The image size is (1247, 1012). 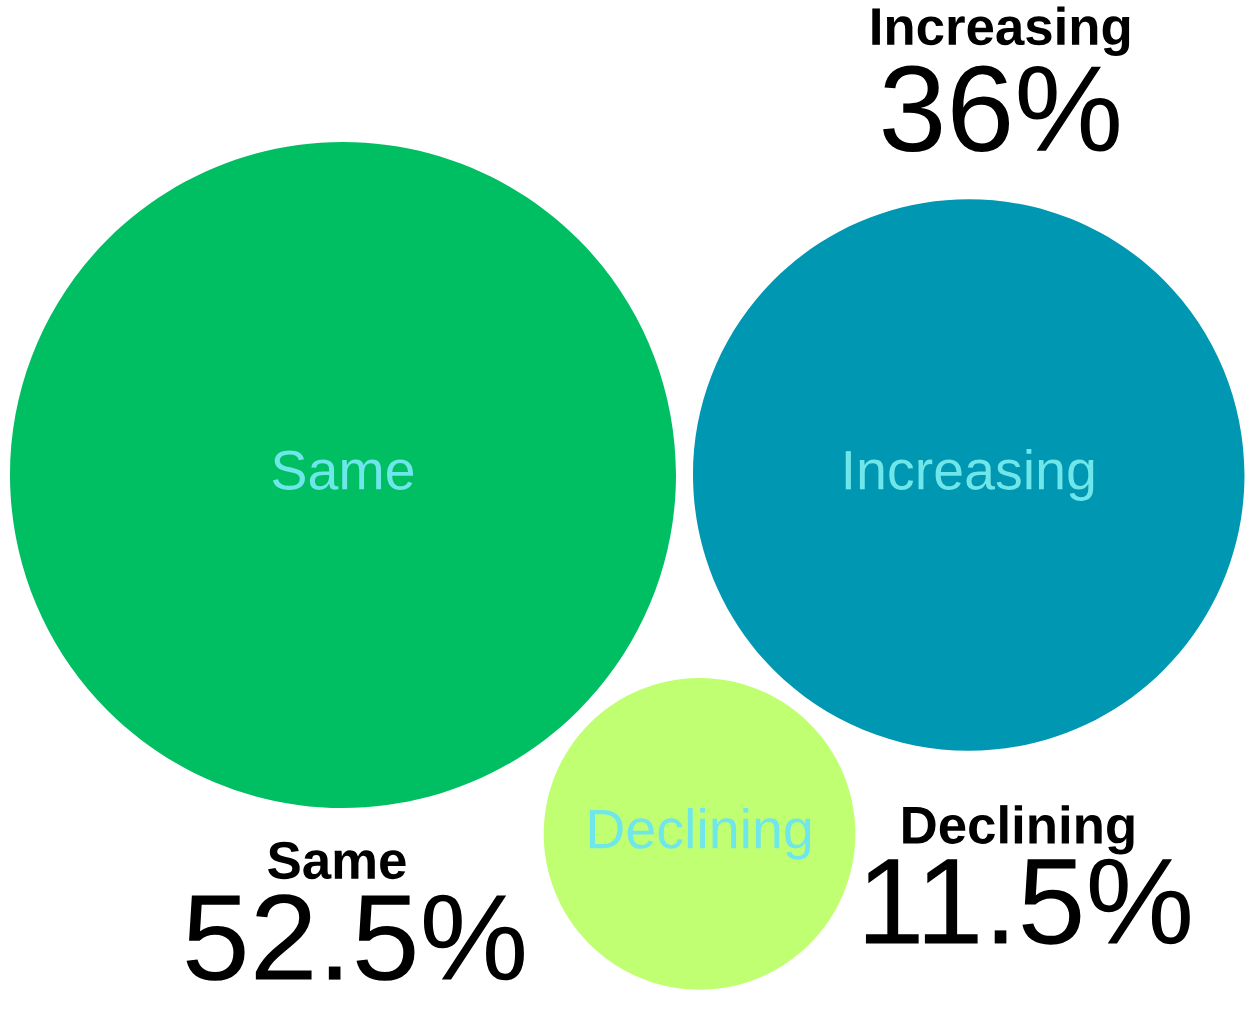 What do you see at coordinates (1001, 109) in the screenshot?
I see `data-label: 36%` at bounding box center [1001, 109].